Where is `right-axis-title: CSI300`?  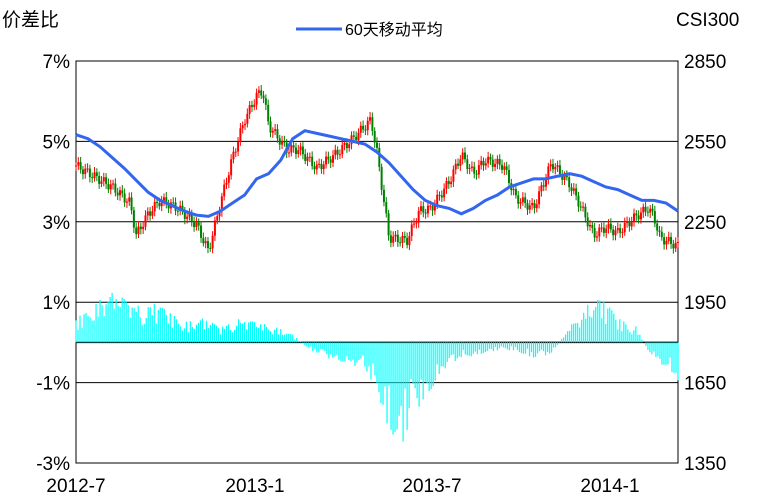
right-axis-title: CSI300 is located at coordinates (707, 20).